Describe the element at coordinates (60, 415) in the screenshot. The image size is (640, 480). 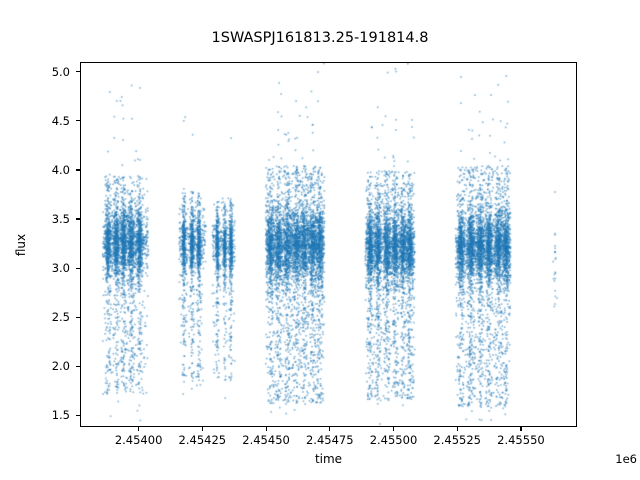
I see `y-tick-label: 1.5` at that location.